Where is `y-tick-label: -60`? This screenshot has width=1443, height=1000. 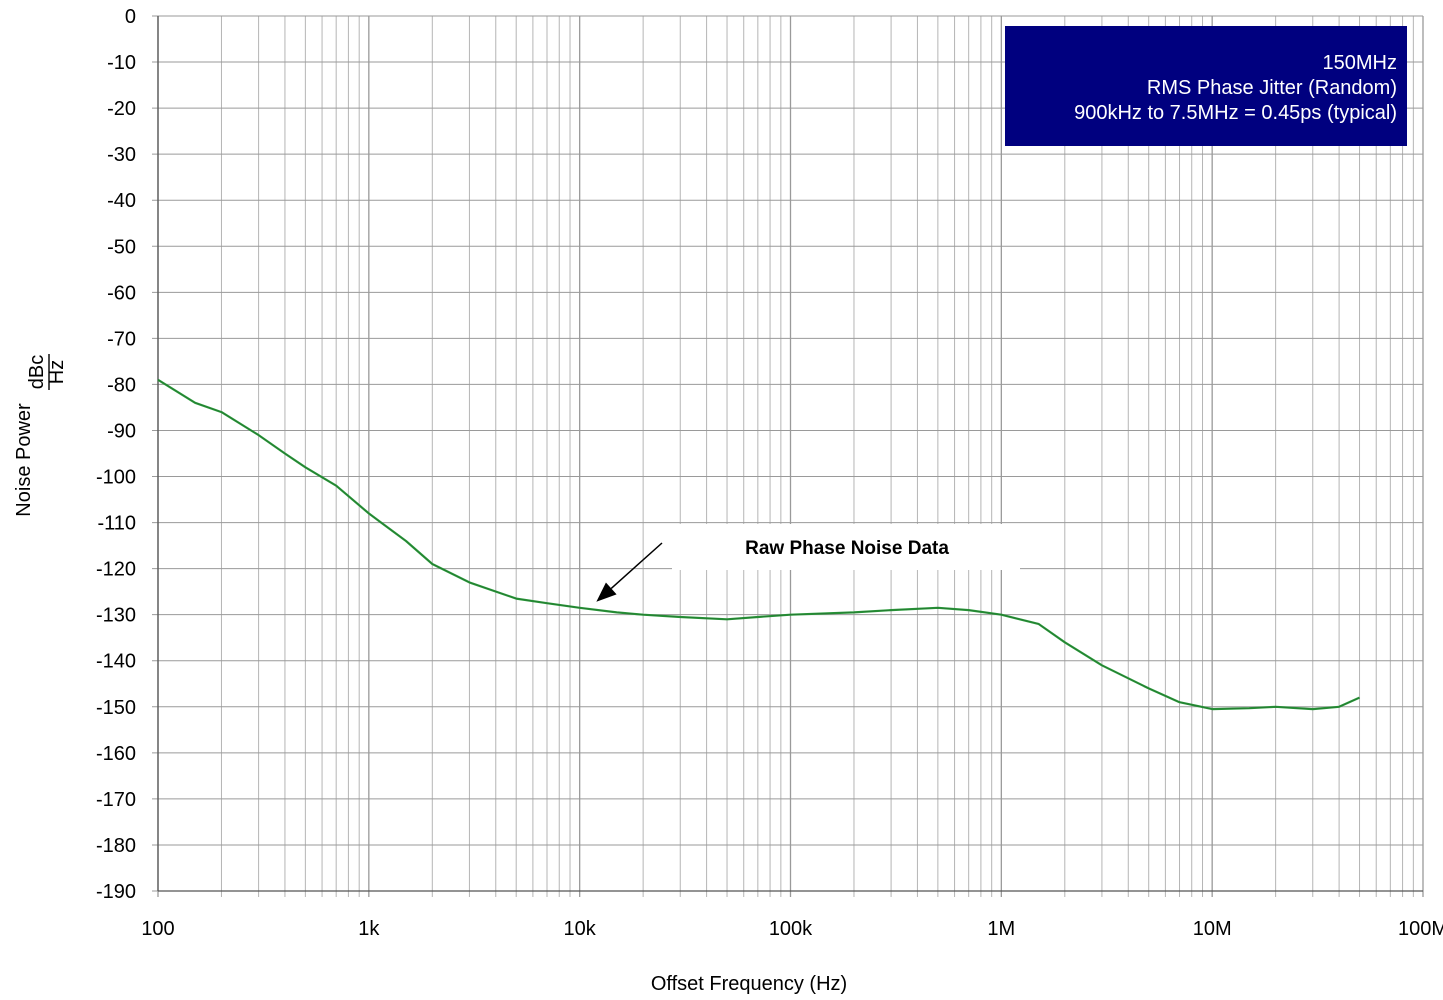
y-tick-label: -60 is located at coordinates (121, 293).